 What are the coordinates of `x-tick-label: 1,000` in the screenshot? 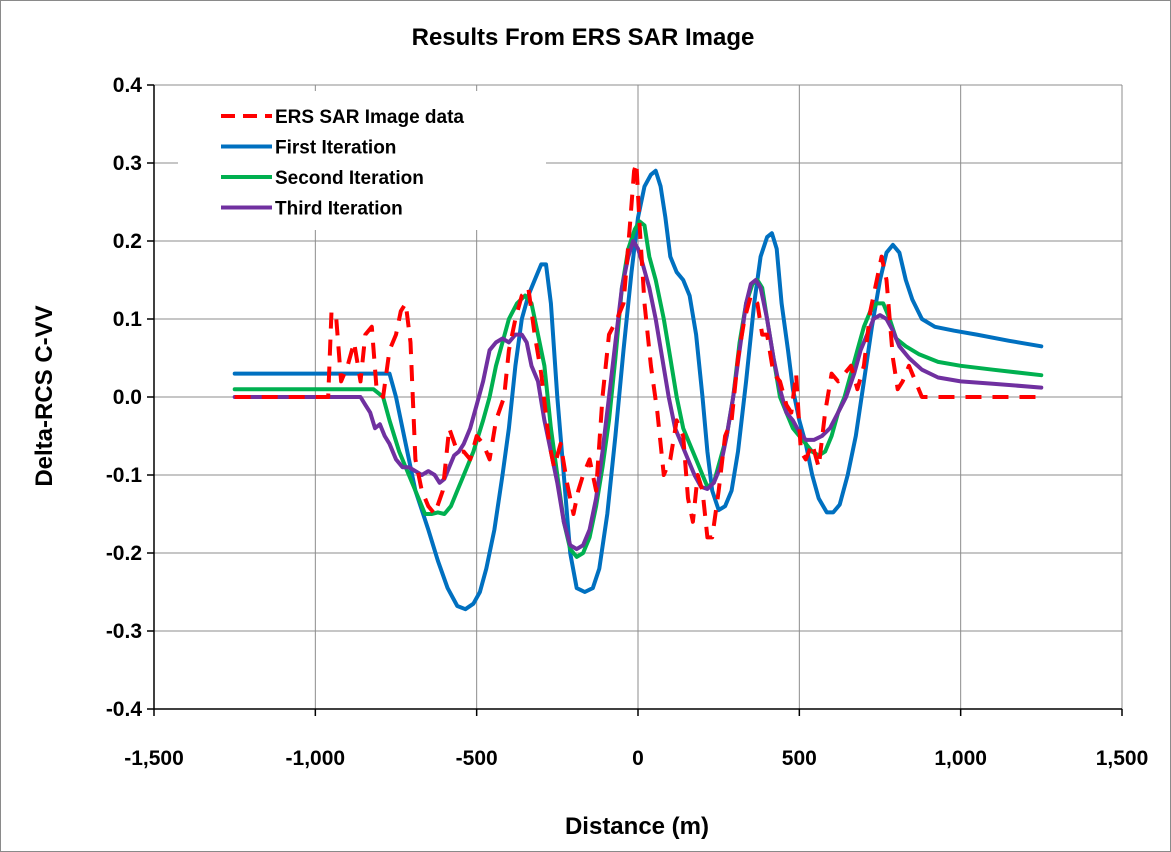 It's located at (960, 758).